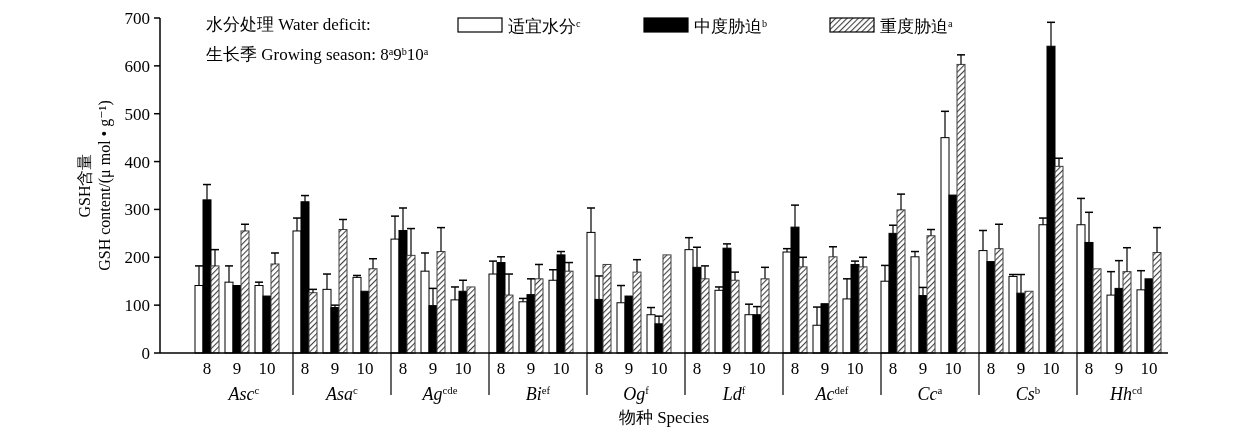  What do you see at coordinates (731, 26) in the screenshot?
I see `legend-label: 中度胁迫$^{b}$` at bounding box center [731, 26].